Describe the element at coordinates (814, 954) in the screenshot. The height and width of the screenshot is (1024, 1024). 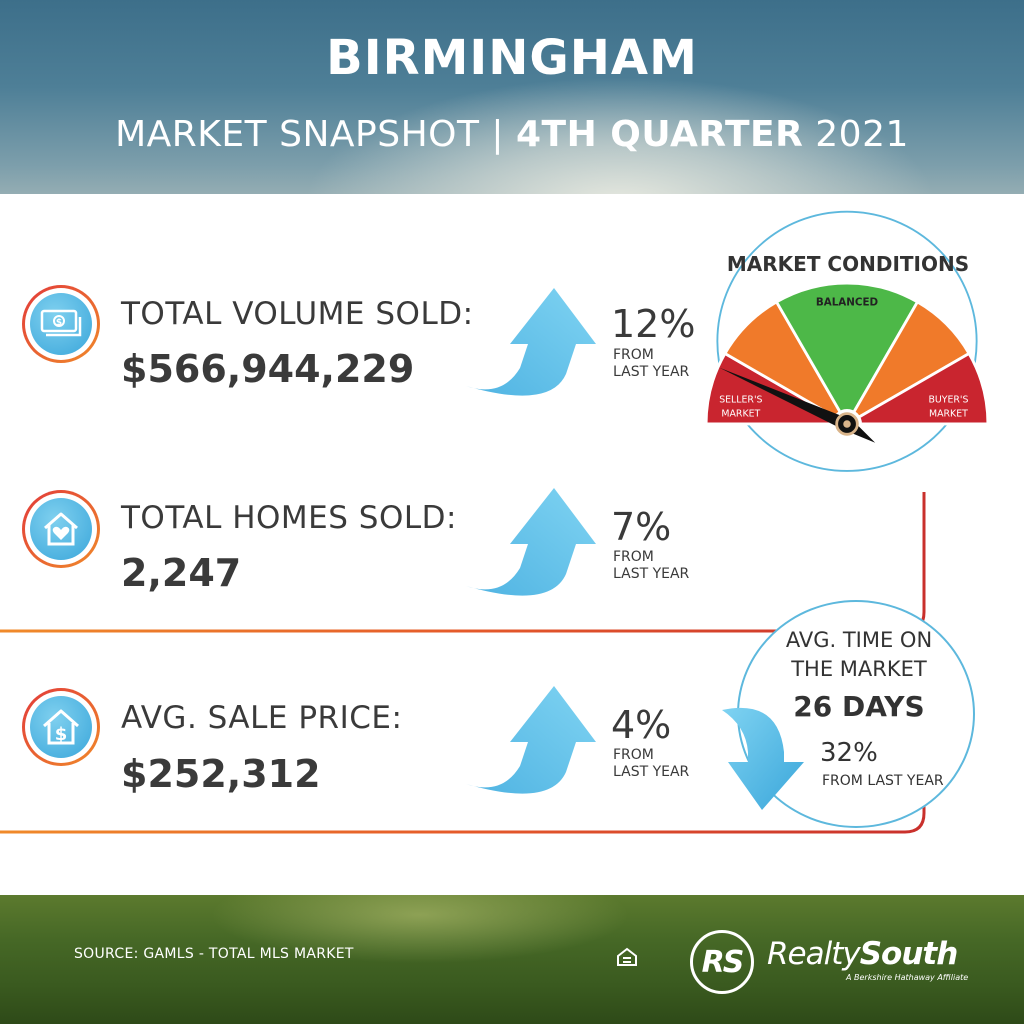
I see `logo-name-regular: Realty` at that location.